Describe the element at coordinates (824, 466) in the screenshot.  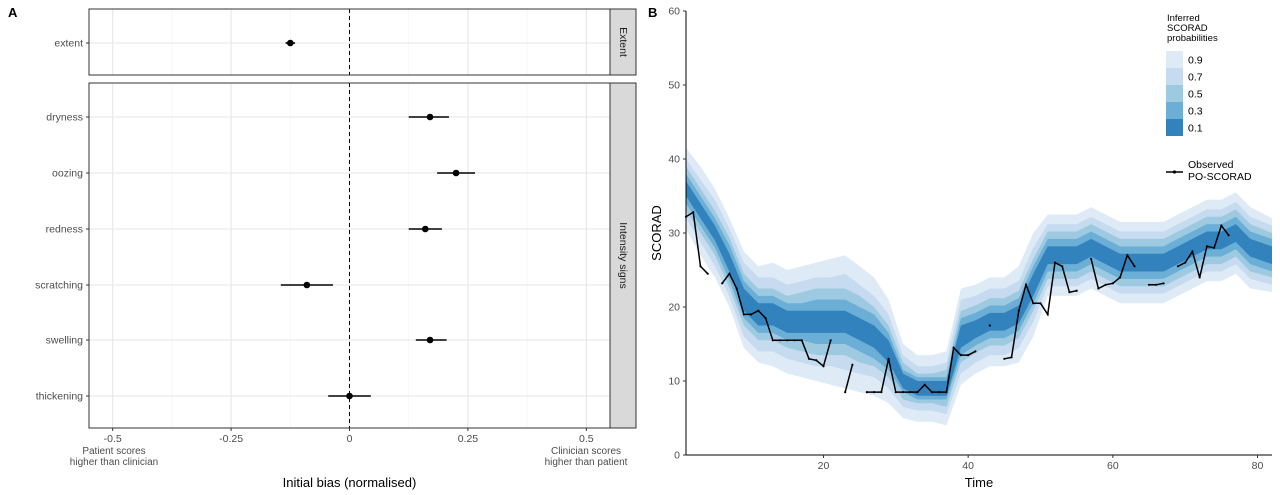
I see `x-tick-label: 20` at that location.